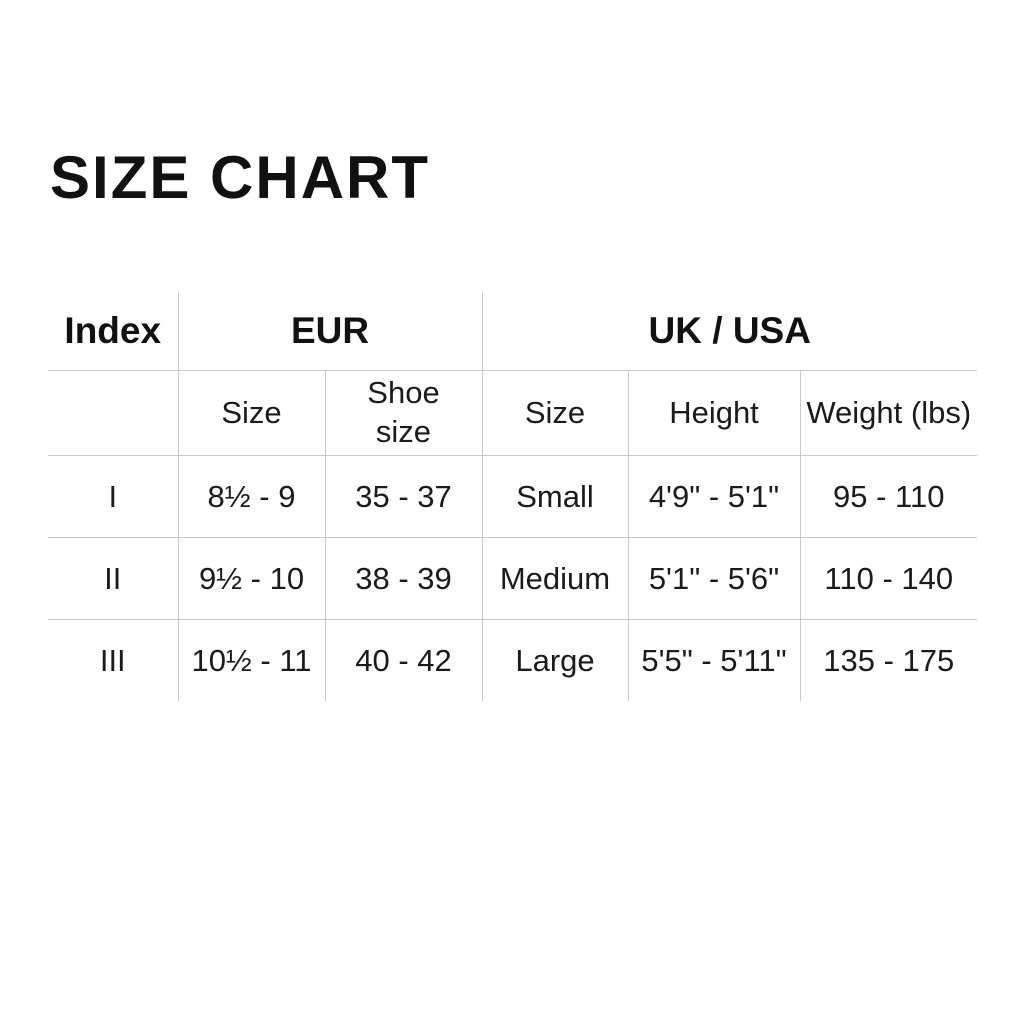 This screenshot has height=1024, width=1024. I want to click on subheader-height: Height, so click(714, 413).